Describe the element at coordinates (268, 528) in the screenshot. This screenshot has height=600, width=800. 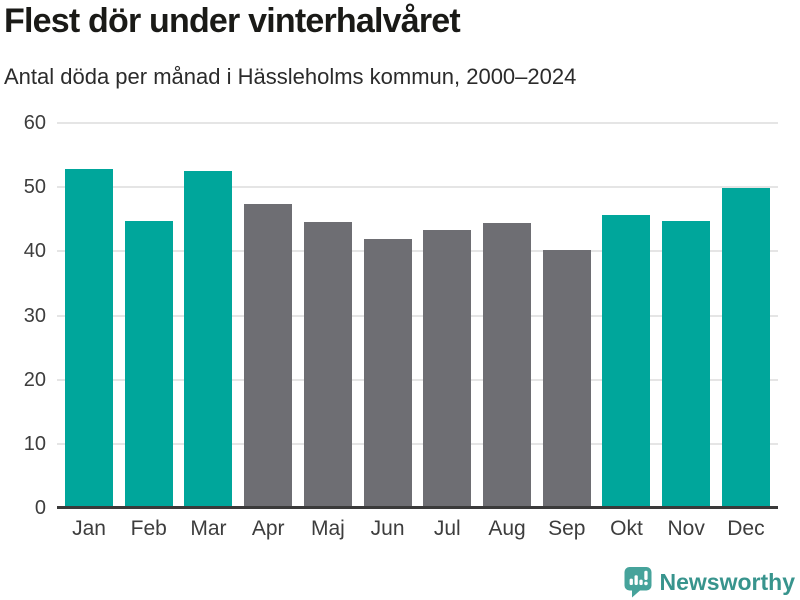
I see `x-tick-label-apr: Apr` at that location.